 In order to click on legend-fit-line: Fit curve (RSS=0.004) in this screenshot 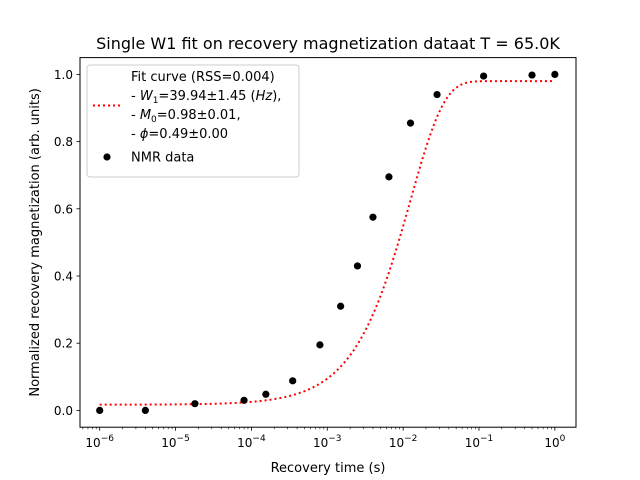, I will do `click(203, 77)`.